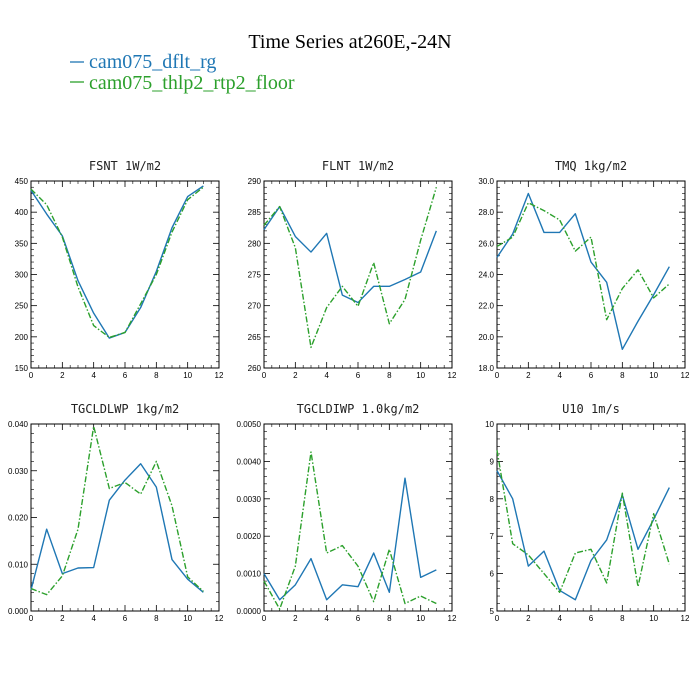 The height and width of the screenshot is (700, 700). What do you see at coordinates (486, 275) in the screenshot?
I see `y-tick-label: 24.0` at bounding box center [486, 275].